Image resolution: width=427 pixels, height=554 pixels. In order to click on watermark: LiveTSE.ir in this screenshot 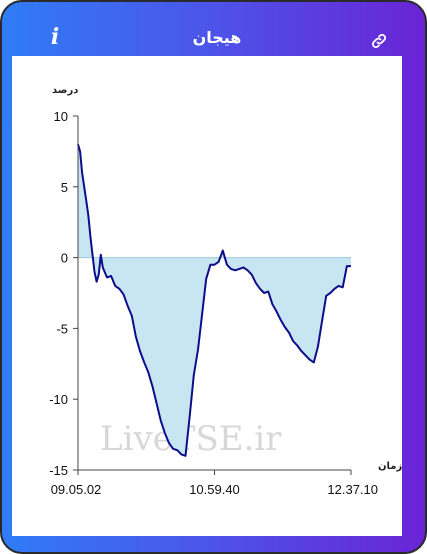, I will do `click(191, 439)`.